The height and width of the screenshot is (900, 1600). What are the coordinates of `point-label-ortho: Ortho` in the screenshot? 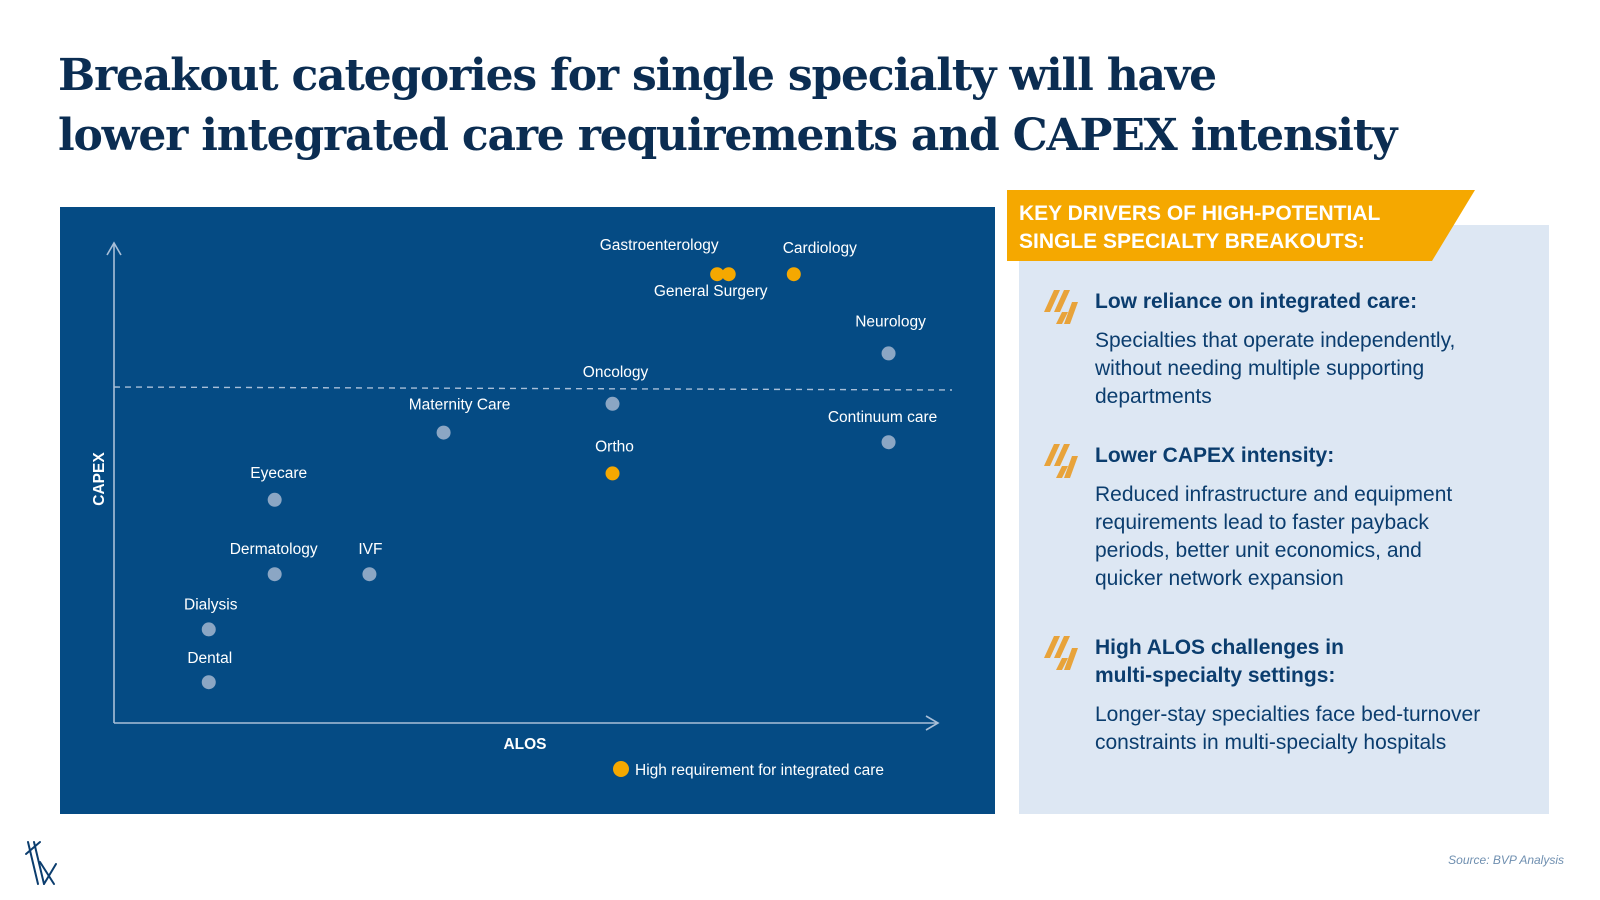 It's located at (614, 446).